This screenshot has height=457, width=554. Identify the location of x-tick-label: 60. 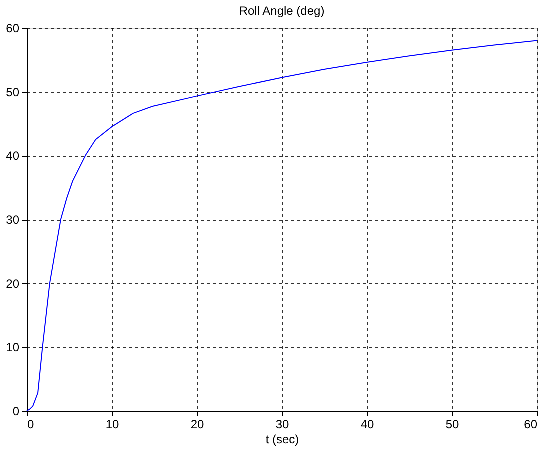
(531, 425).